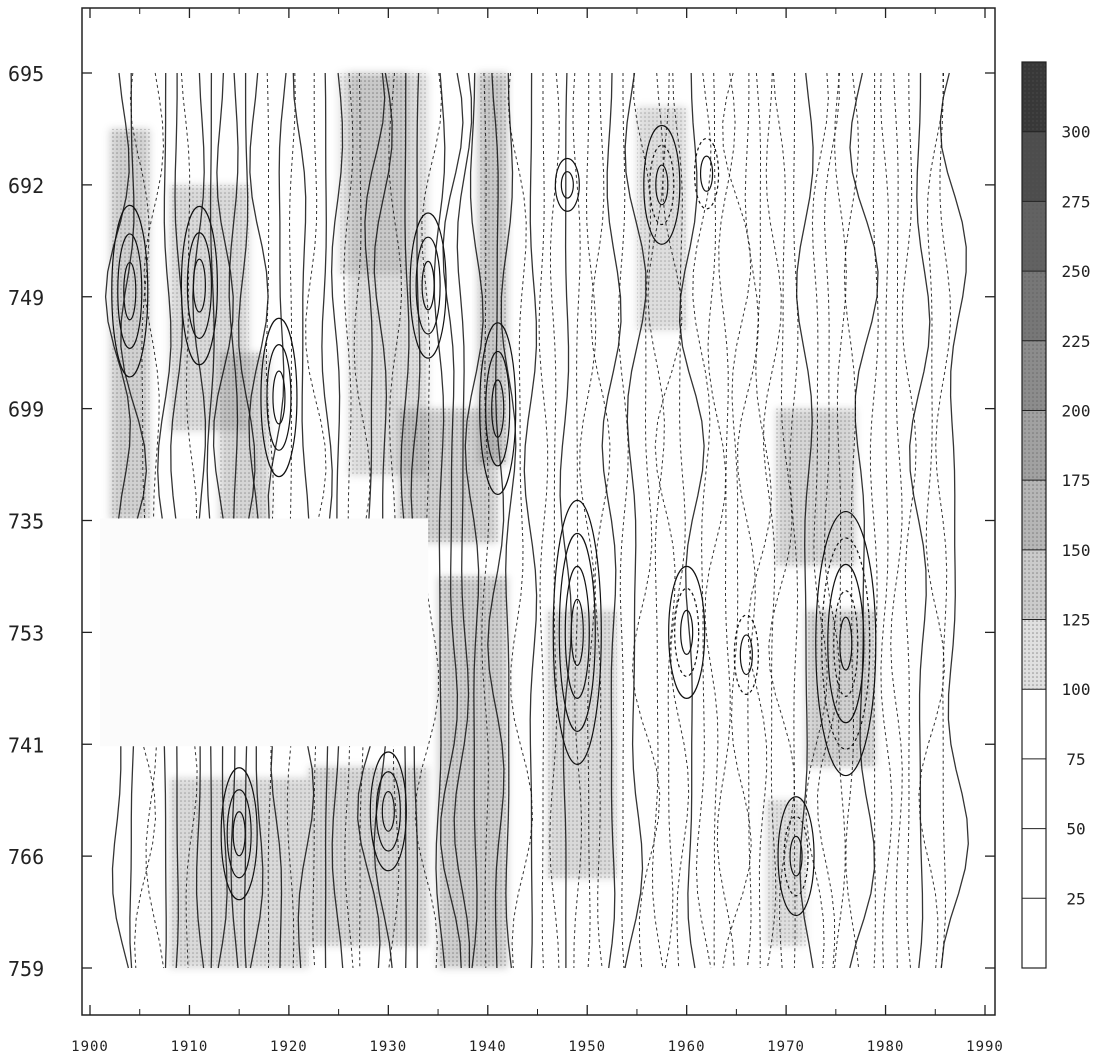  I want to click on colorbar-tick-label: 225, so click(1076, 341).